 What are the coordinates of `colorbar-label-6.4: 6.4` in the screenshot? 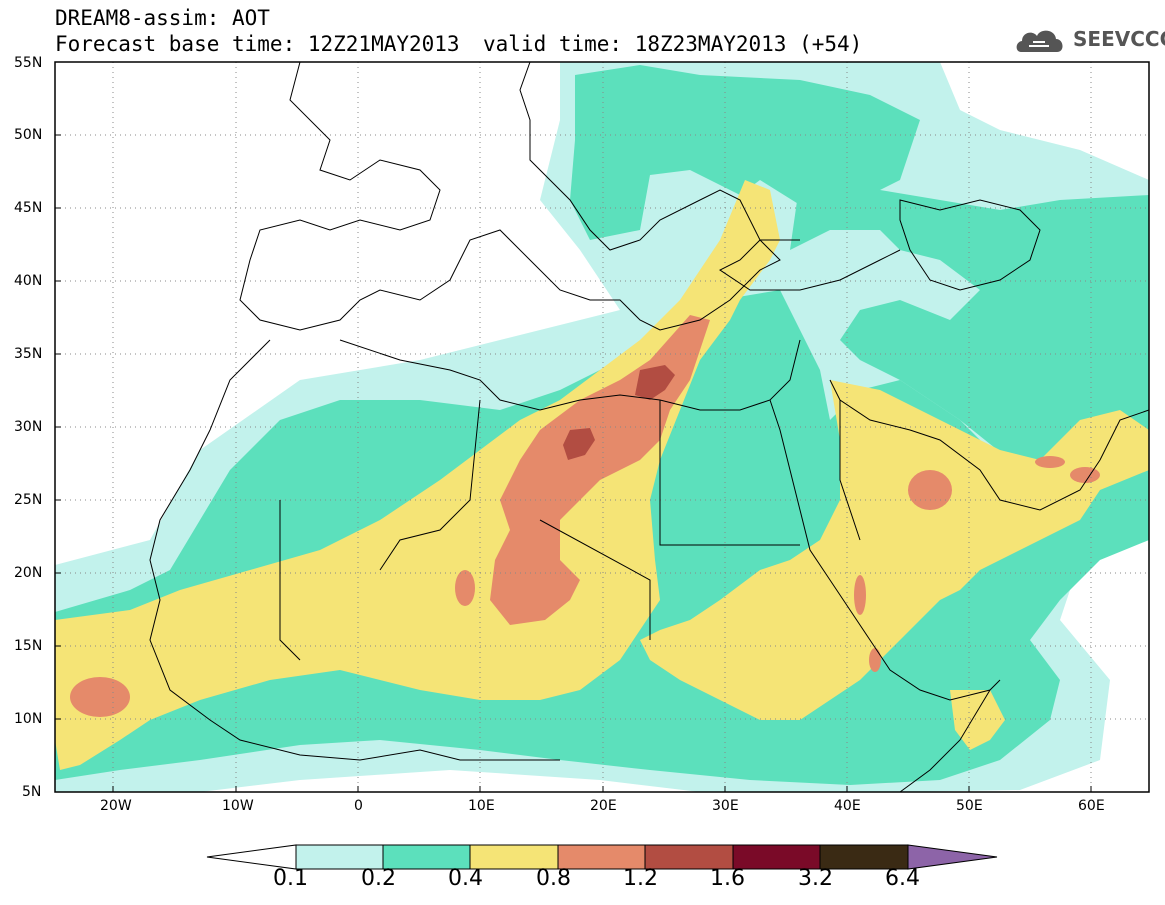 It's located at (902, 878).